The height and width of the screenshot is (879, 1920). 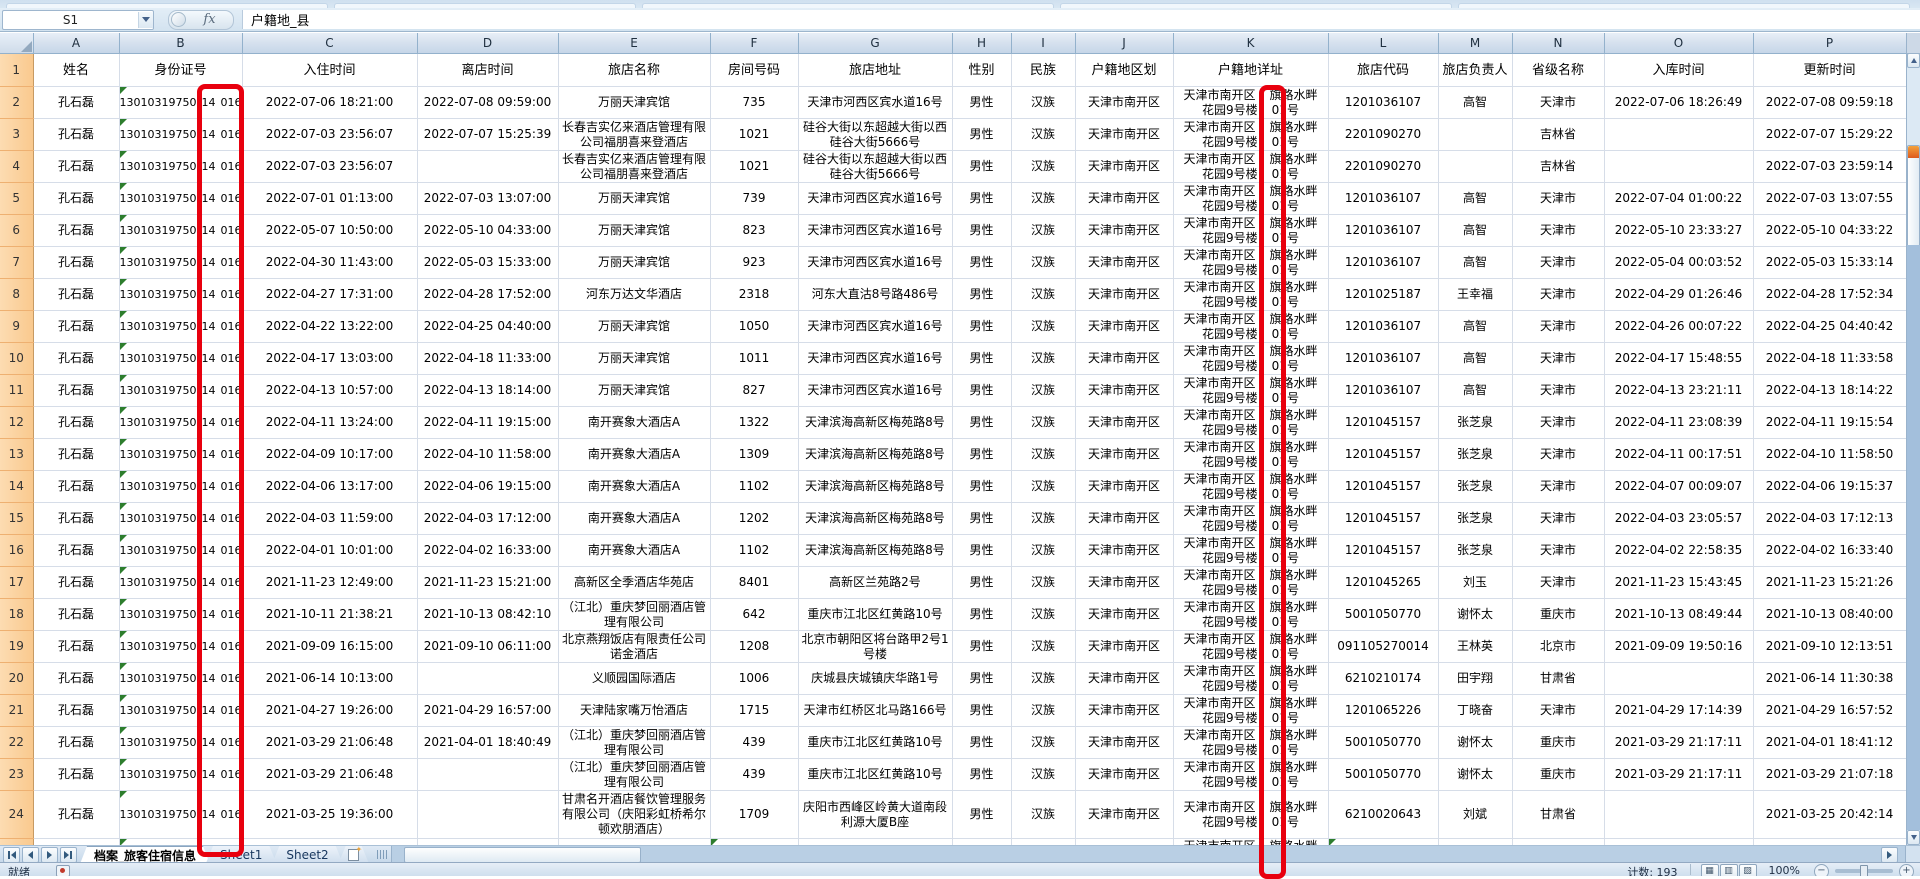 What do you see at coordinates (145, 19) in the screenshot?
I see `name-box-dropdown-button` at bounding box center [145, 19].